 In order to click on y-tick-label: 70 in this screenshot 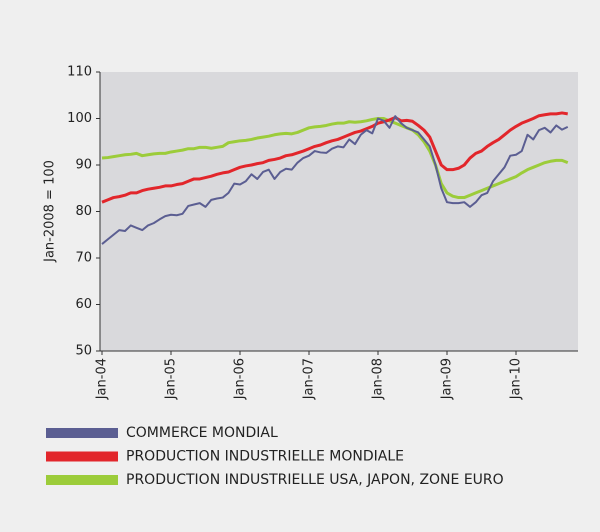, I will do `click(83, 258)`.